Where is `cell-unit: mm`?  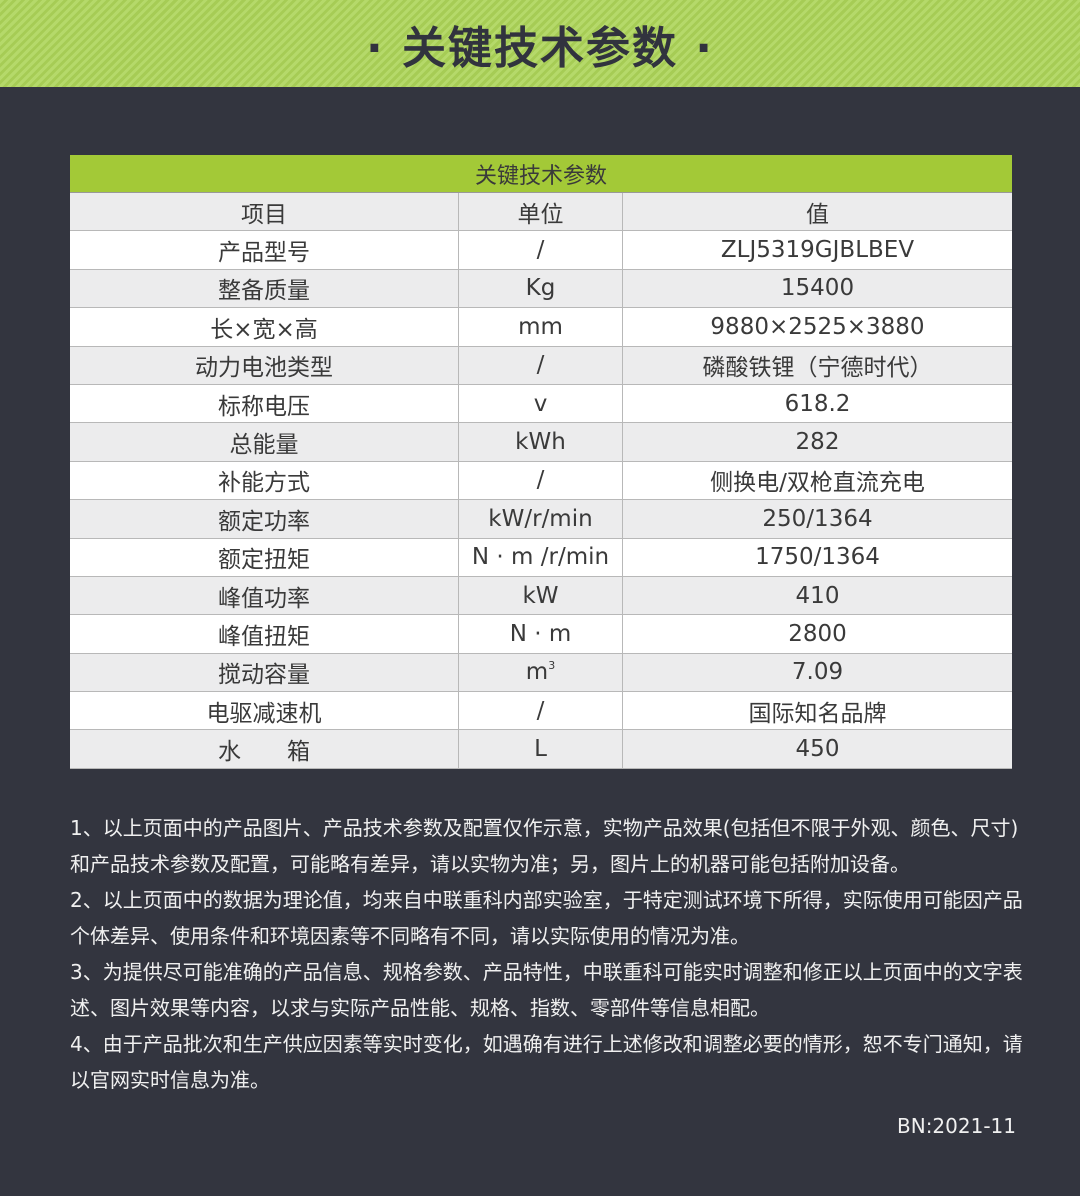
cell-unit: mm is located at coordinates (541, 327).